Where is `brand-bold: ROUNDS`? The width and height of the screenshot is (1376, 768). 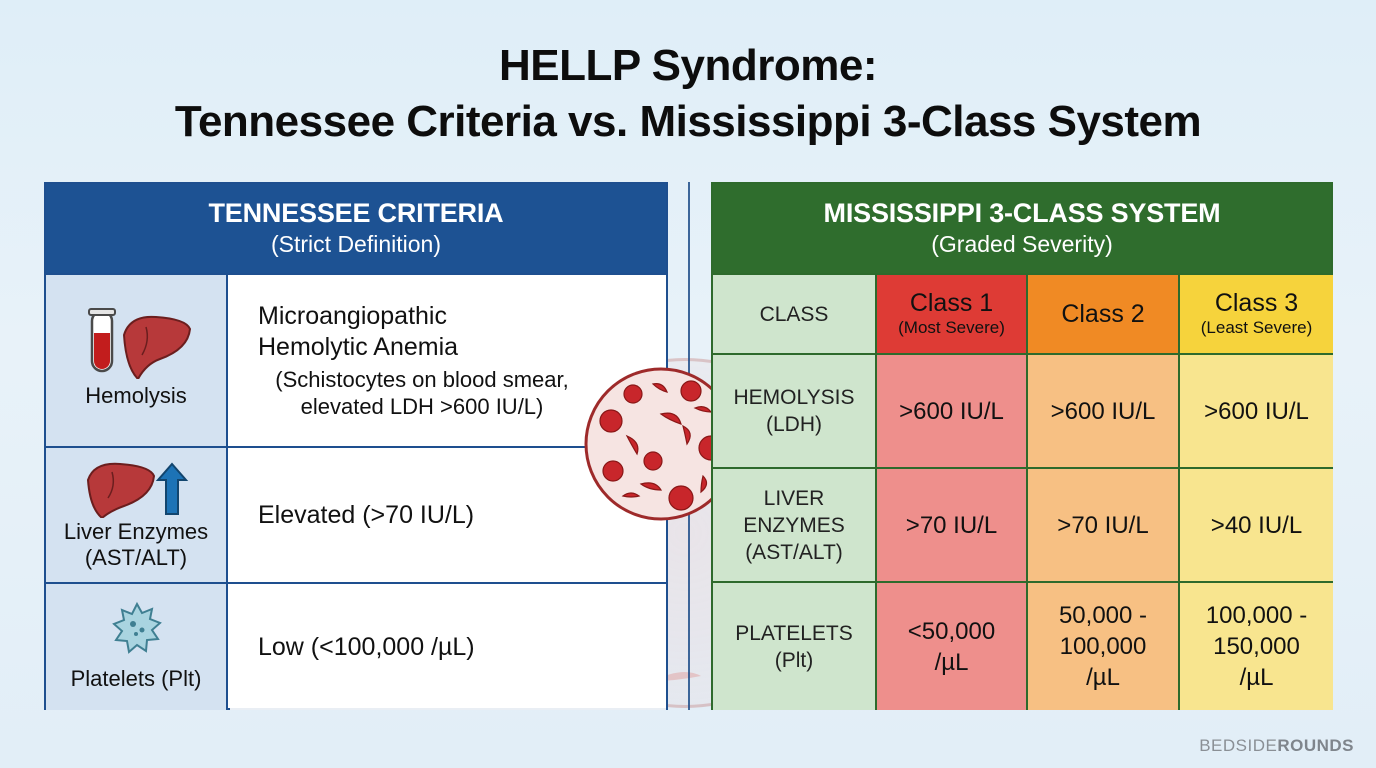 brand-bold: ROUNDS is located at coordinates (1315, 745).